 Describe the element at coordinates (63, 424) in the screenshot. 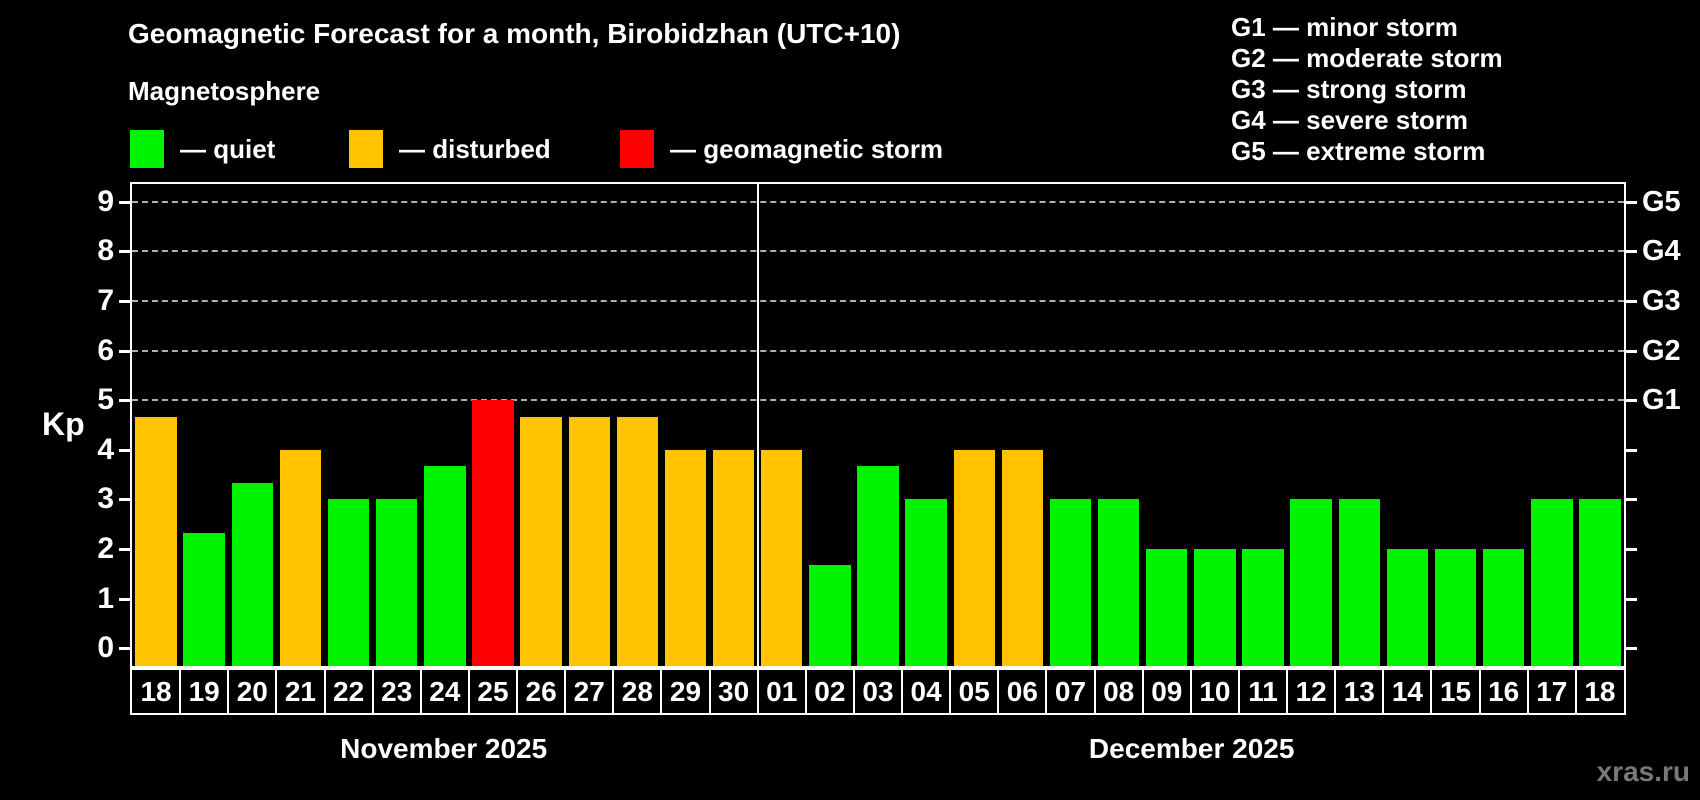

I see `y-axis-label: Kp` at that location.